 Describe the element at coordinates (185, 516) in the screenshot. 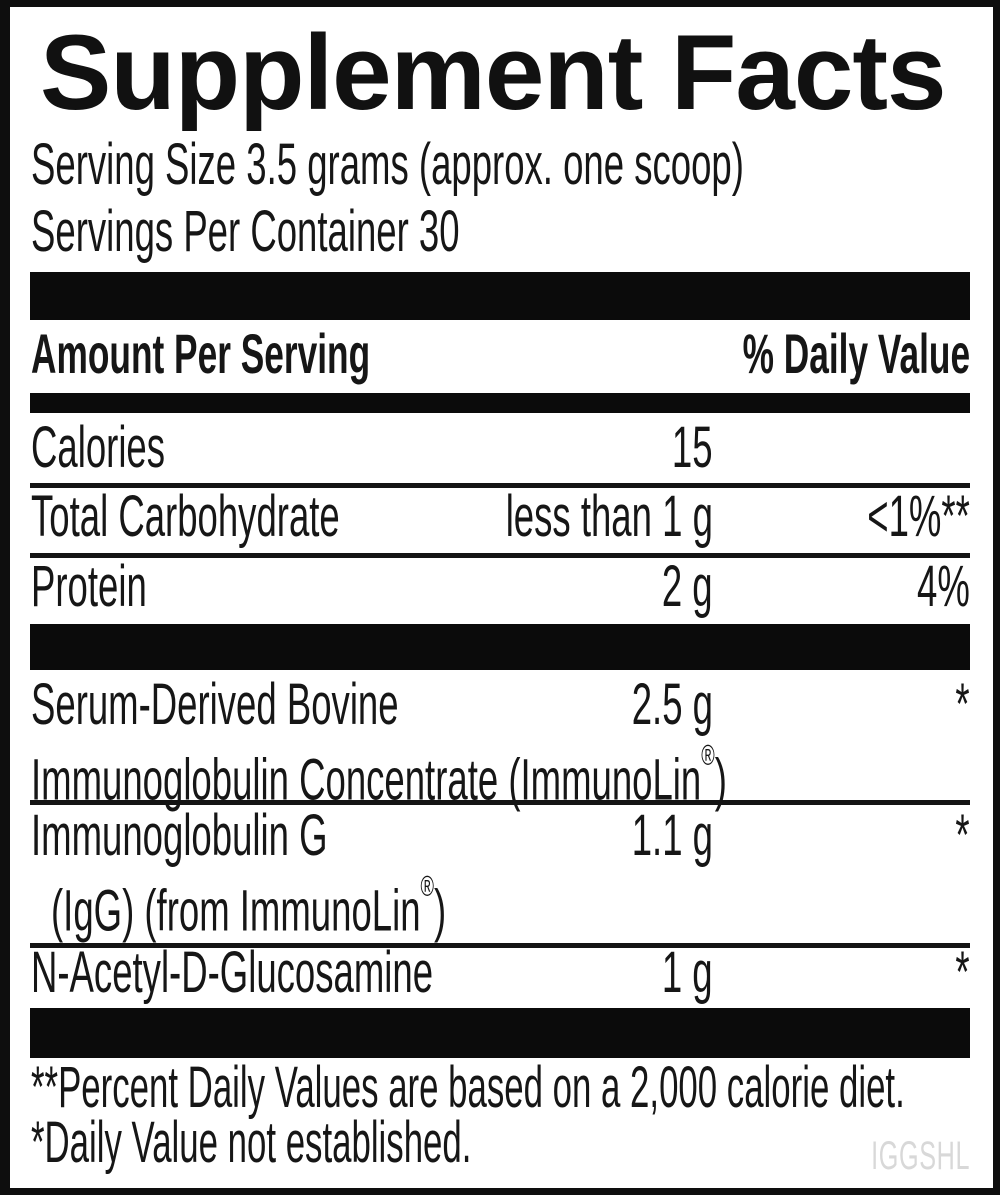

I see `nutrient-name: Total Carbohydrate` at that location.